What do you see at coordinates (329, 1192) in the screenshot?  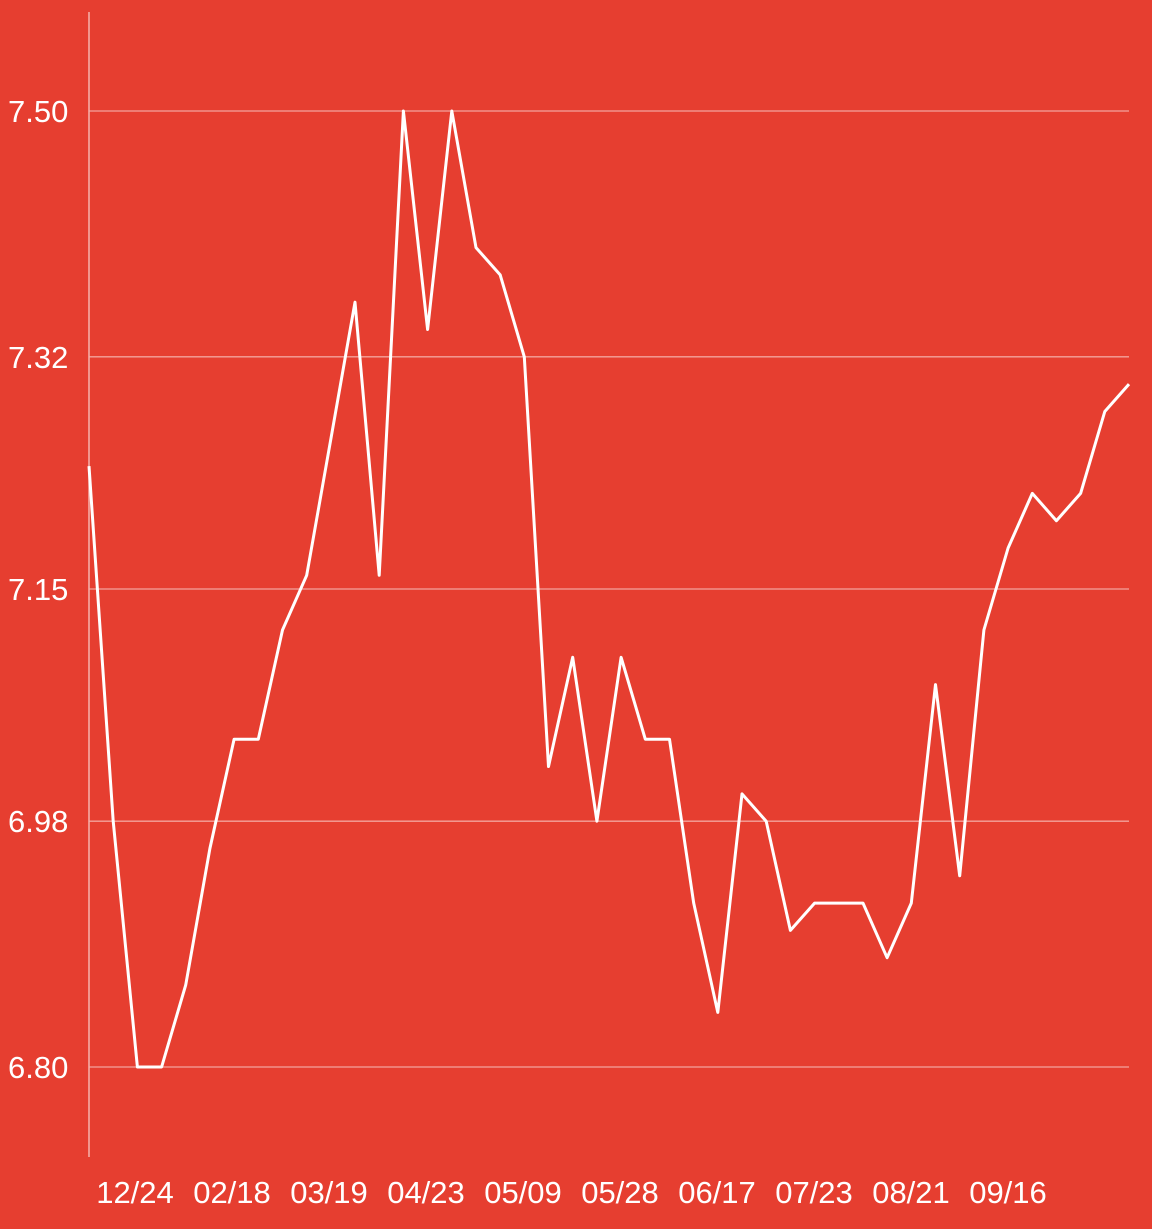 I see `x-tick-label: 03/19` at bounding box center [329, 1192].